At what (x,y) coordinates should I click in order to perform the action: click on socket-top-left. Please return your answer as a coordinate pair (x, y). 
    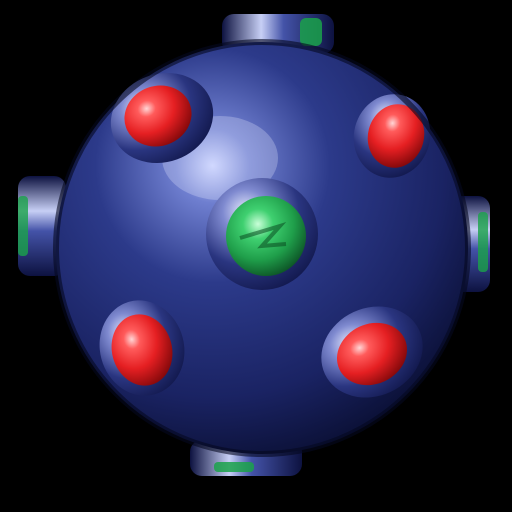
    Looking at the image, I should click on (162, 118).